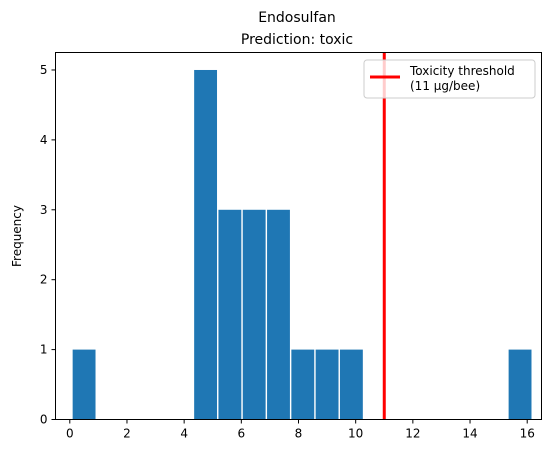  I want to click on legend-label-line2: (11 µg/bee), so click(445, 86).